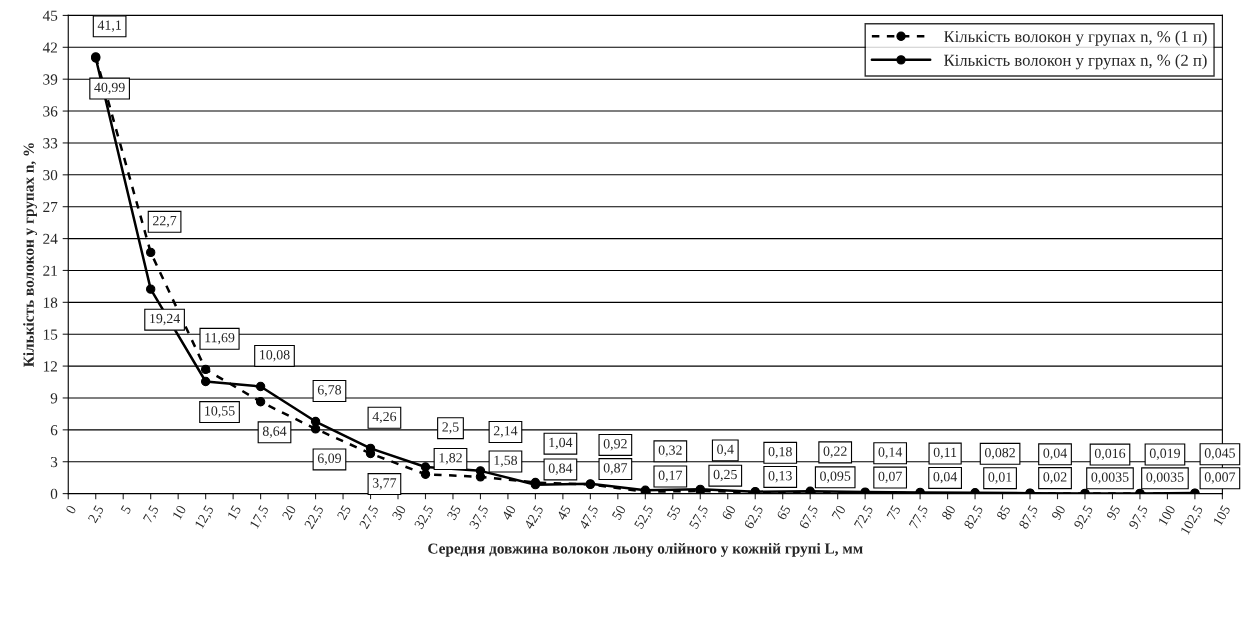  What do you see at coordinates (783, 512) in the screenshot?
I see `x-tick-label: 65` at bounding box center [783, 512].